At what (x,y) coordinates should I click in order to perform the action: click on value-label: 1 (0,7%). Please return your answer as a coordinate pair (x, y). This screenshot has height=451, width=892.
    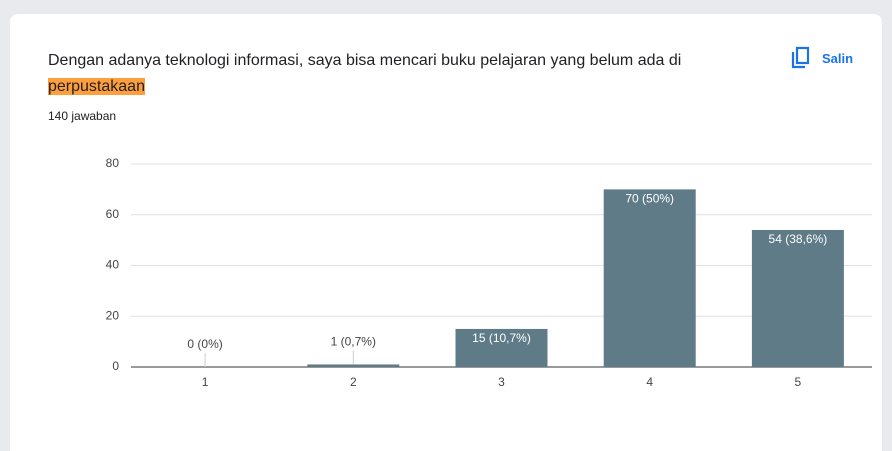
    Looking at the image, I should click on (353, 342).